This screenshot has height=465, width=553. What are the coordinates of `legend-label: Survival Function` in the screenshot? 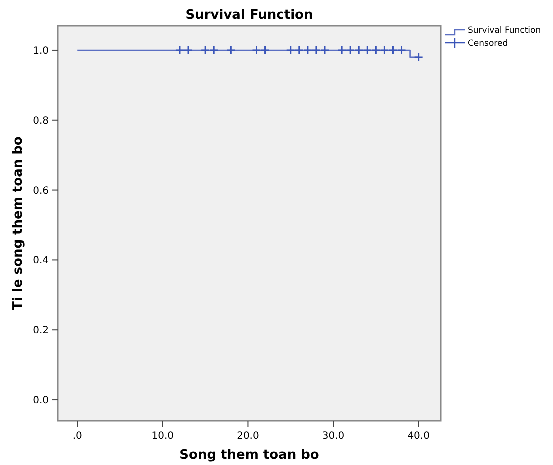 It's located at (505, 31).